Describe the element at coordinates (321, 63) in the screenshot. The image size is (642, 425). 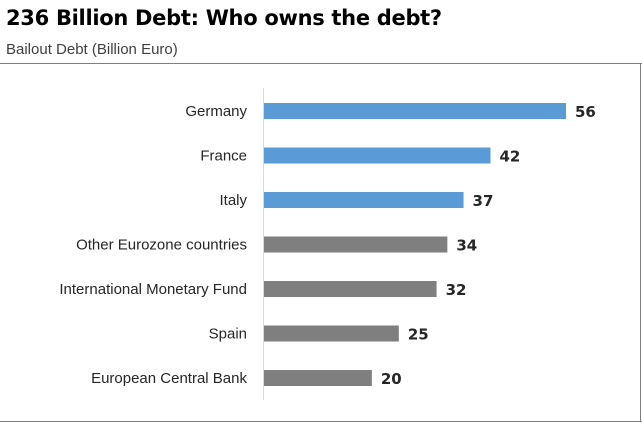
I see `header-divider` at that location.